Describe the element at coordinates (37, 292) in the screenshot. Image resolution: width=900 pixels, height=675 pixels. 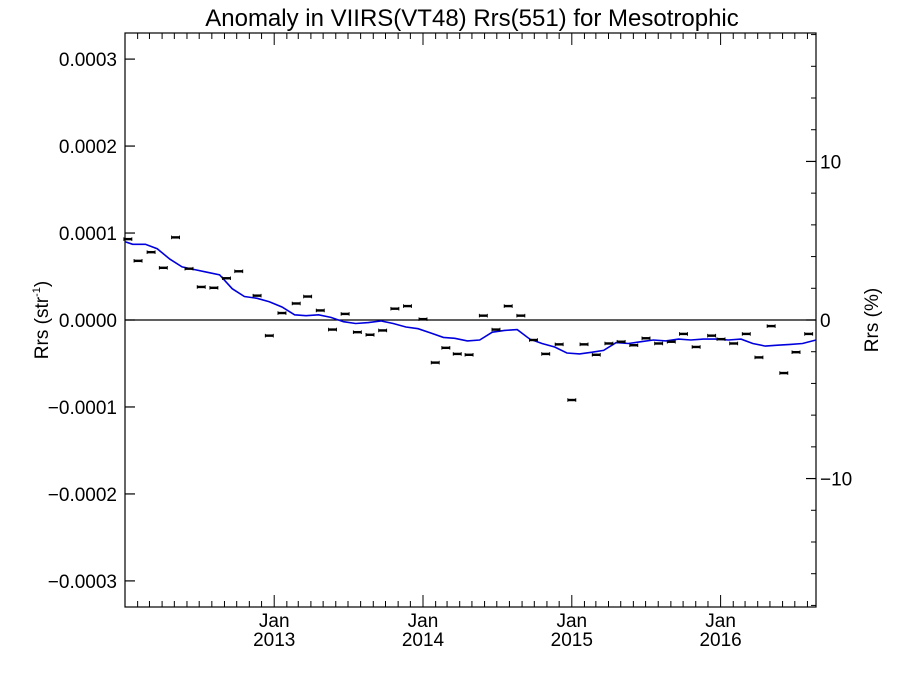
I see `y-axis-label-sup: -1` at that location.